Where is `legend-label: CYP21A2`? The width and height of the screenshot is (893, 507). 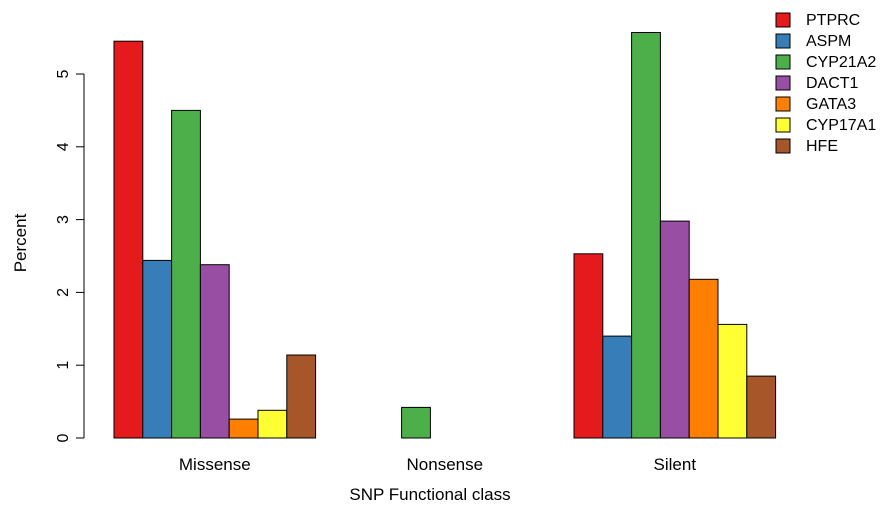
legend-label: CYP21A2 is located at coordinates (841, 62).